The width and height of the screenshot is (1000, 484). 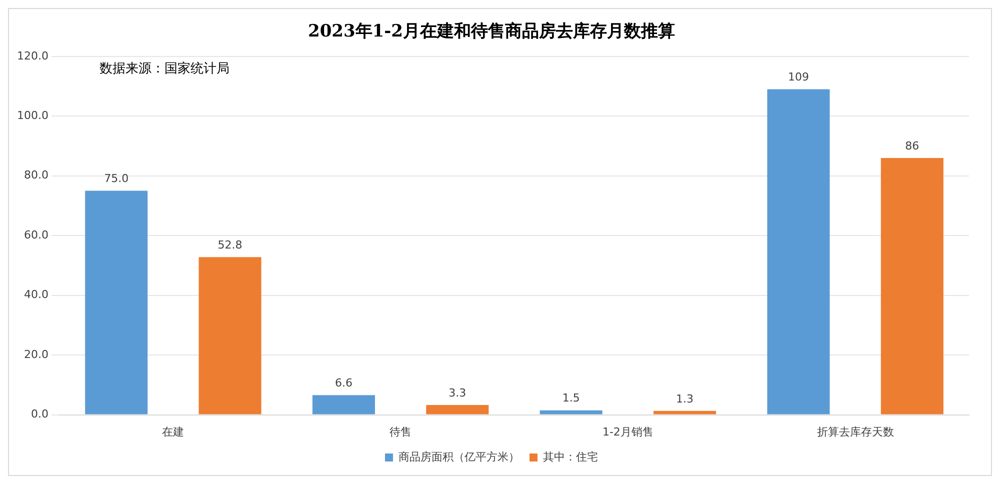 I want to click on data-label: 86, so click(x=912, y=145).